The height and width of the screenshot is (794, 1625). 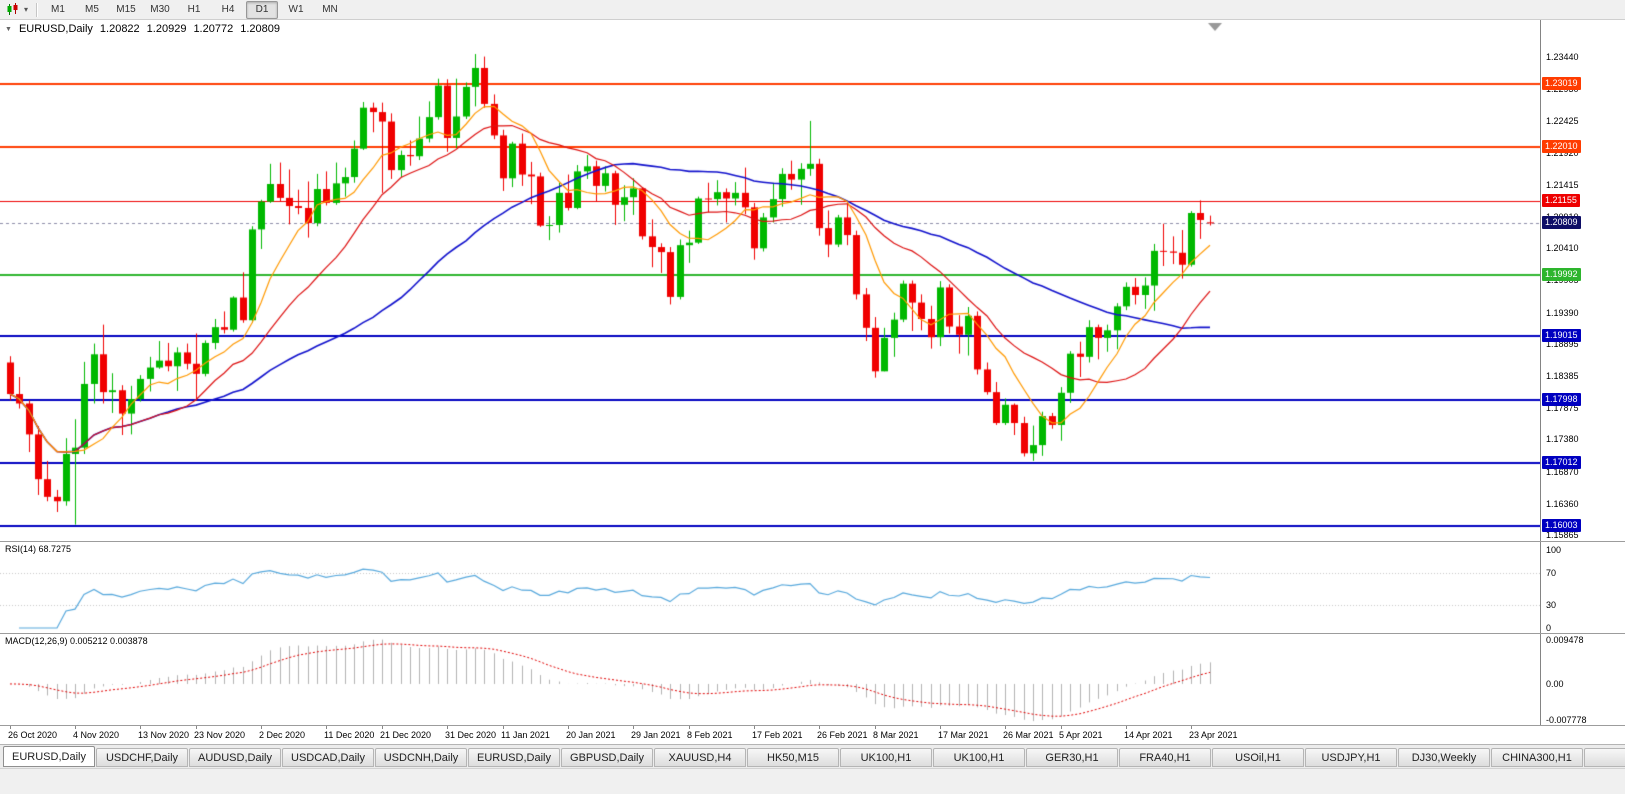 What do you see at coordinates (812, 781) in the screenshot?
I see `status-bar` at bounding box center [812, 781].